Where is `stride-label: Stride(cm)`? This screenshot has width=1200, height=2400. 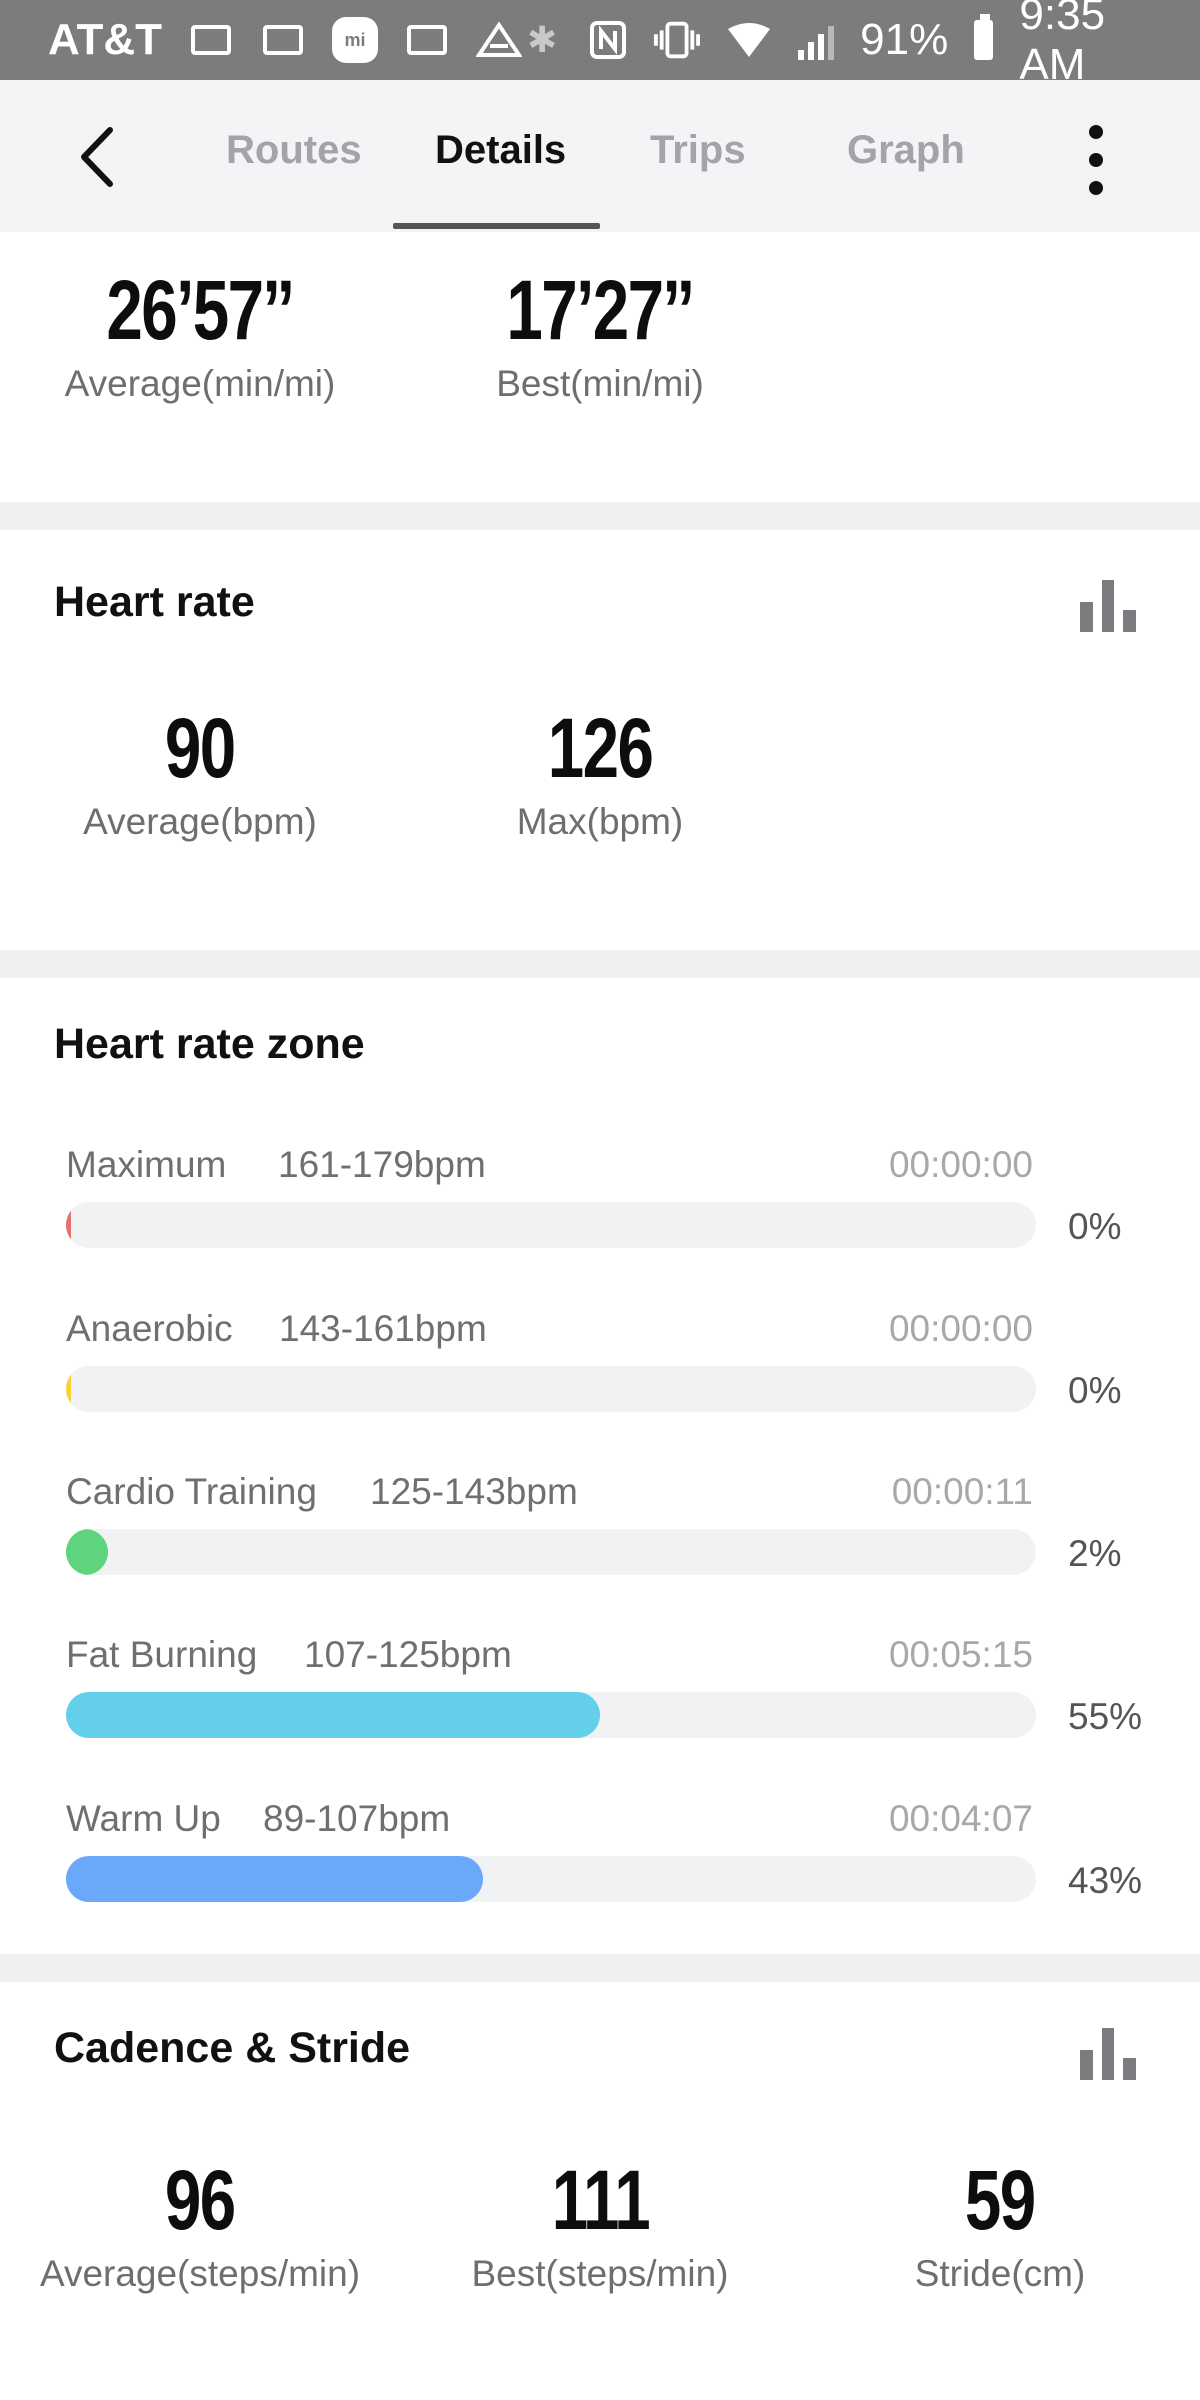
stride-label: Stride(cm) is located at coordinates (1000, 2273).